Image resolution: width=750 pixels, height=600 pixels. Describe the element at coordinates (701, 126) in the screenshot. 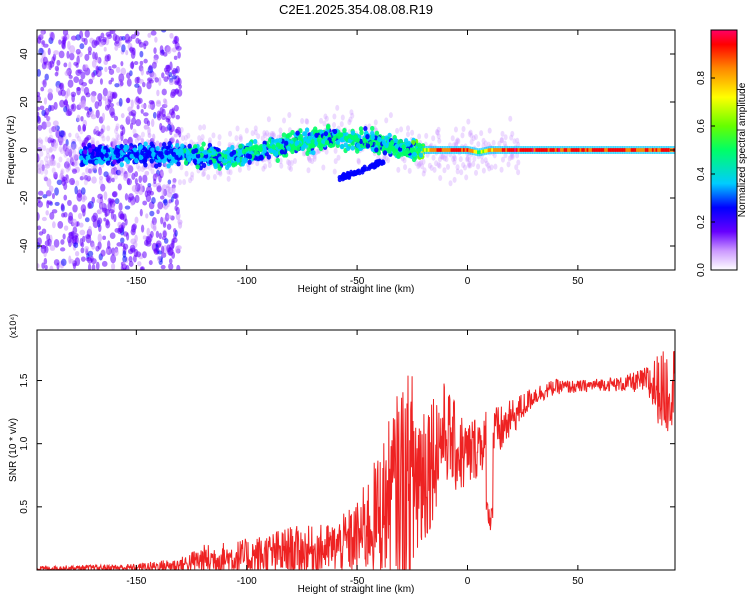

I see `colorbar-tick-label: 0.6` at that location.